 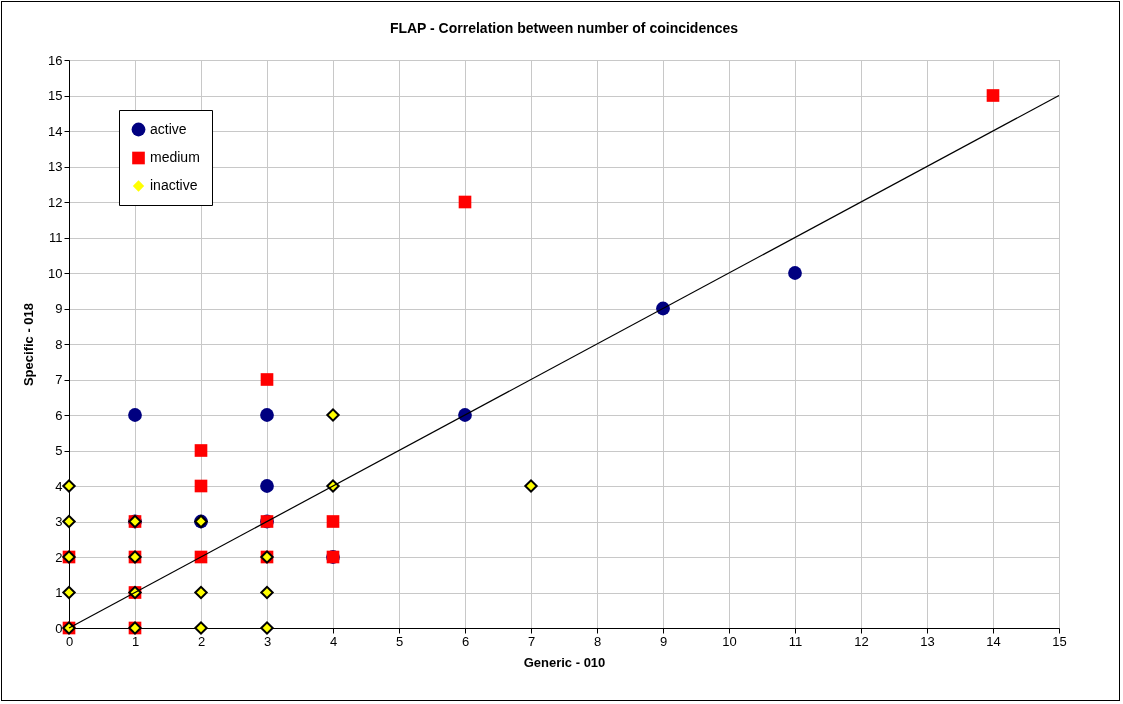 I want to click on chart-title: FLAP - Correlation between number of coincidences, so click(x=564, y=28).